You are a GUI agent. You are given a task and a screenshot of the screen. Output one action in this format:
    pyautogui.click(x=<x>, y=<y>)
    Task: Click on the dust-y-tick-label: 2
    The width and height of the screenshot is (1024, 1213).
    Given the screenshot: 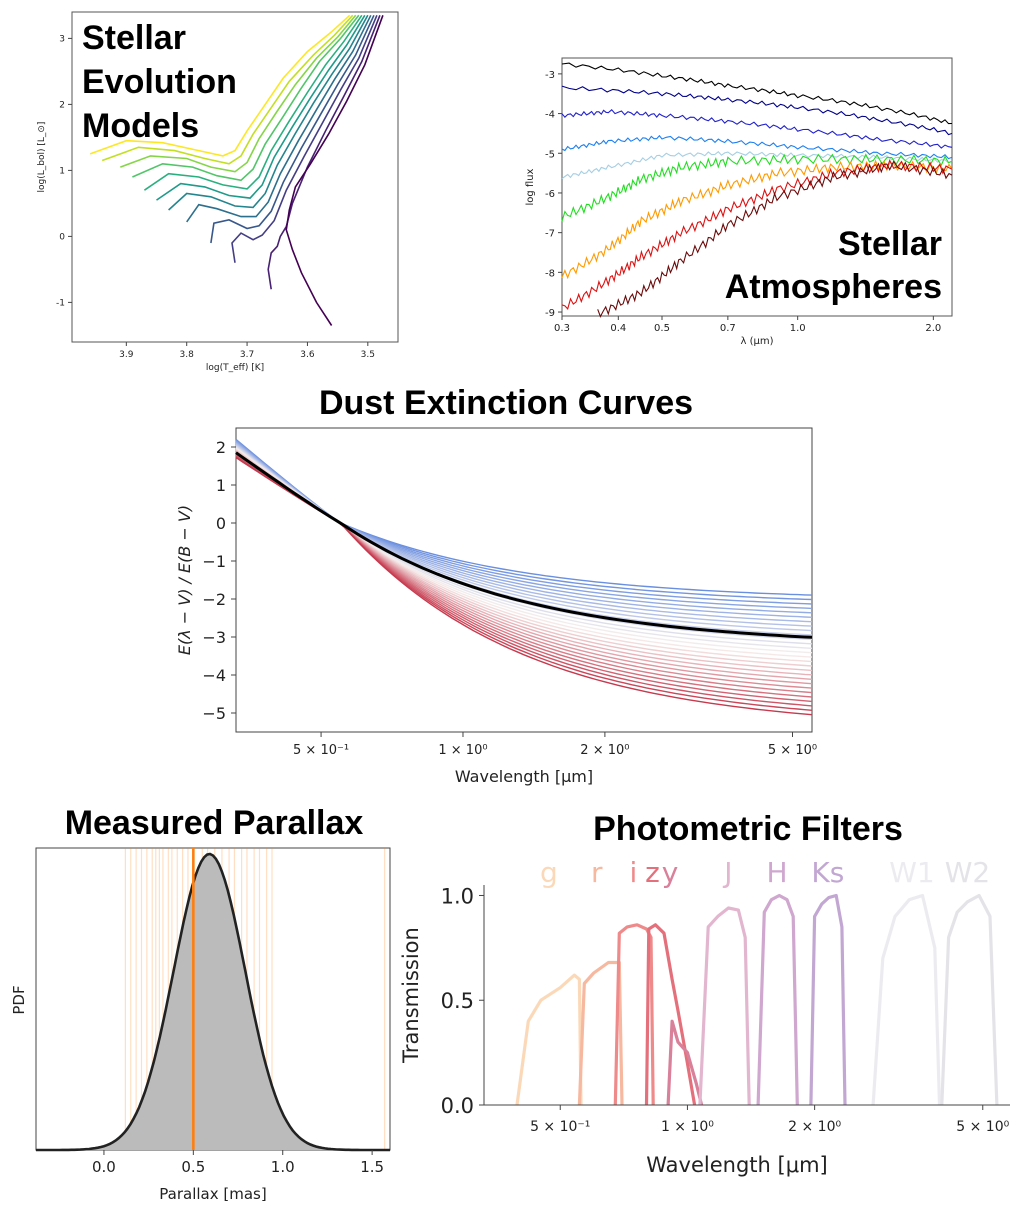 What is the action you would take?
    pyautogui.click(x=221, y=447)
    